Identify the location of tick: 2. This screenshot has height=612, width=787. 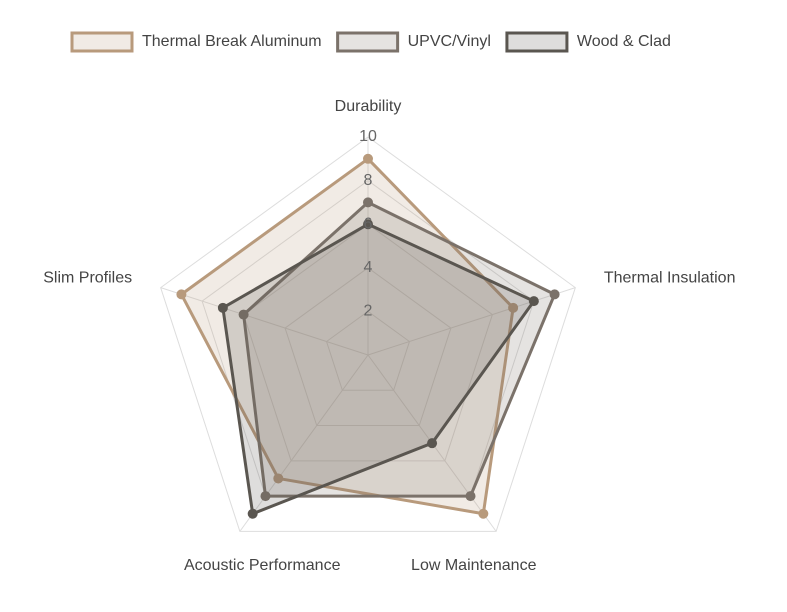
(368, 311).